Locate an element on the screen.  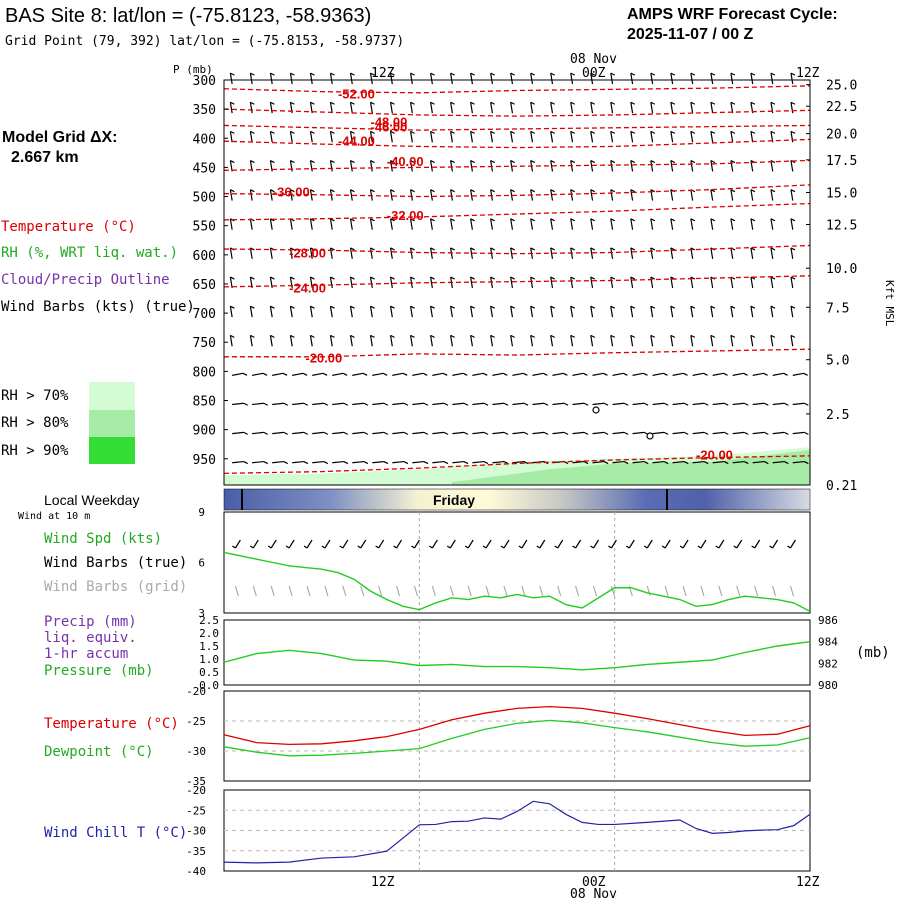
pressure-tick-label: 800 is located at coordinates (204, 372).